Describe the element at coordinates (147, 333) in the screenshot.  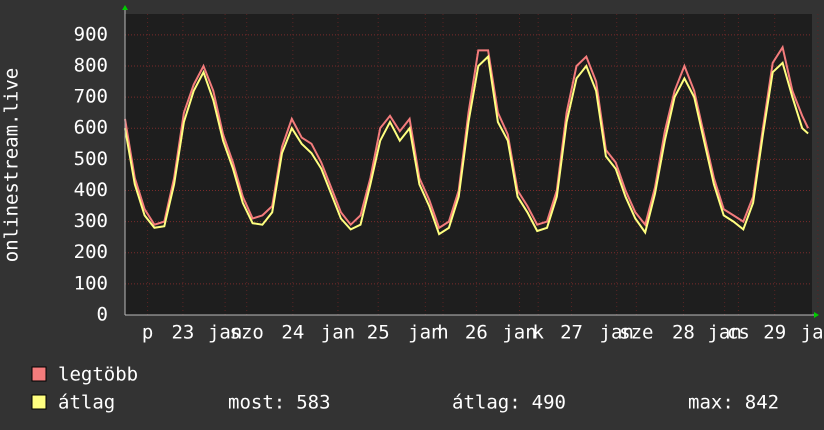
I see `x-tick-label: p` at that location.